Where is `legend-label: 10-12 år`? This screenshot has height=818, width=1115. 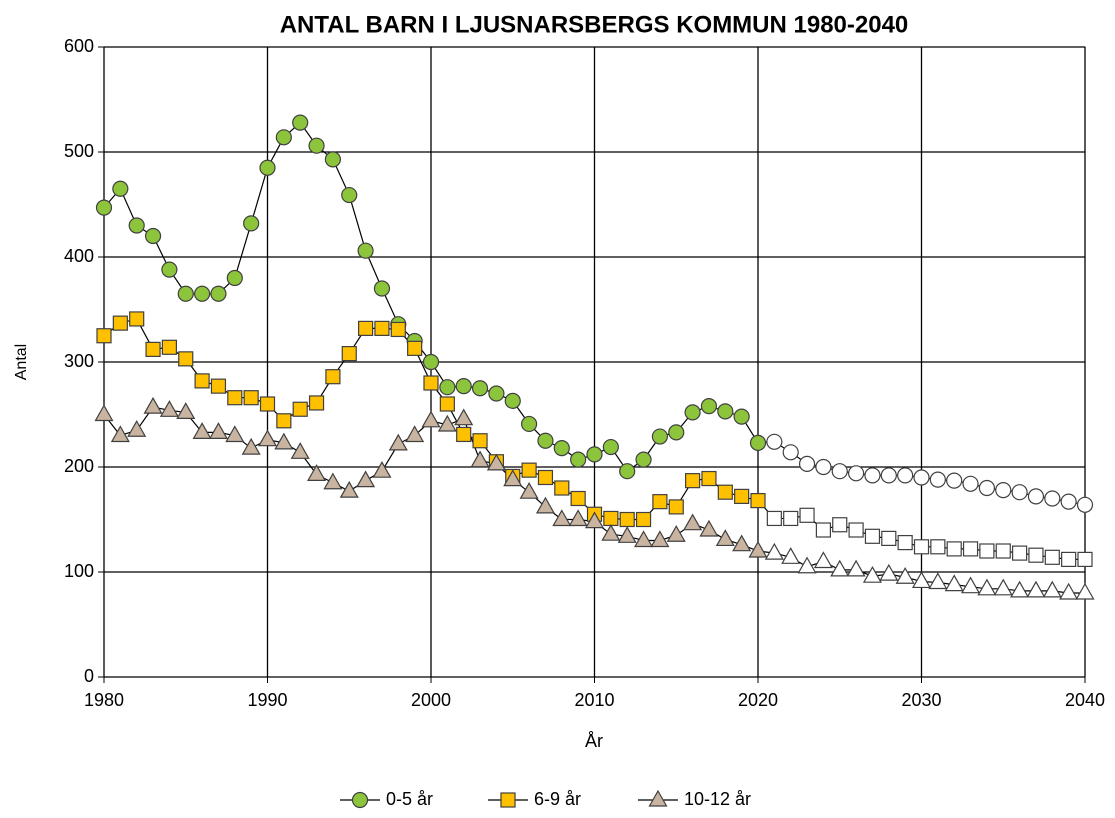
legend-label: 10-12 år is located at coordinates (717, 799).